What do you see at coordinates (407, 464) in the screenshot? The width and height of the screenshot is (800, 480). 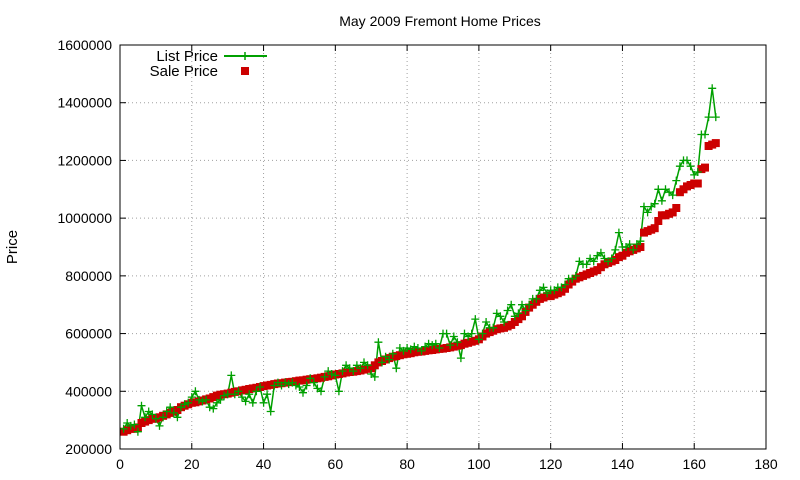 I see `x-tick-label: 80` at bounding box center [407, 464].